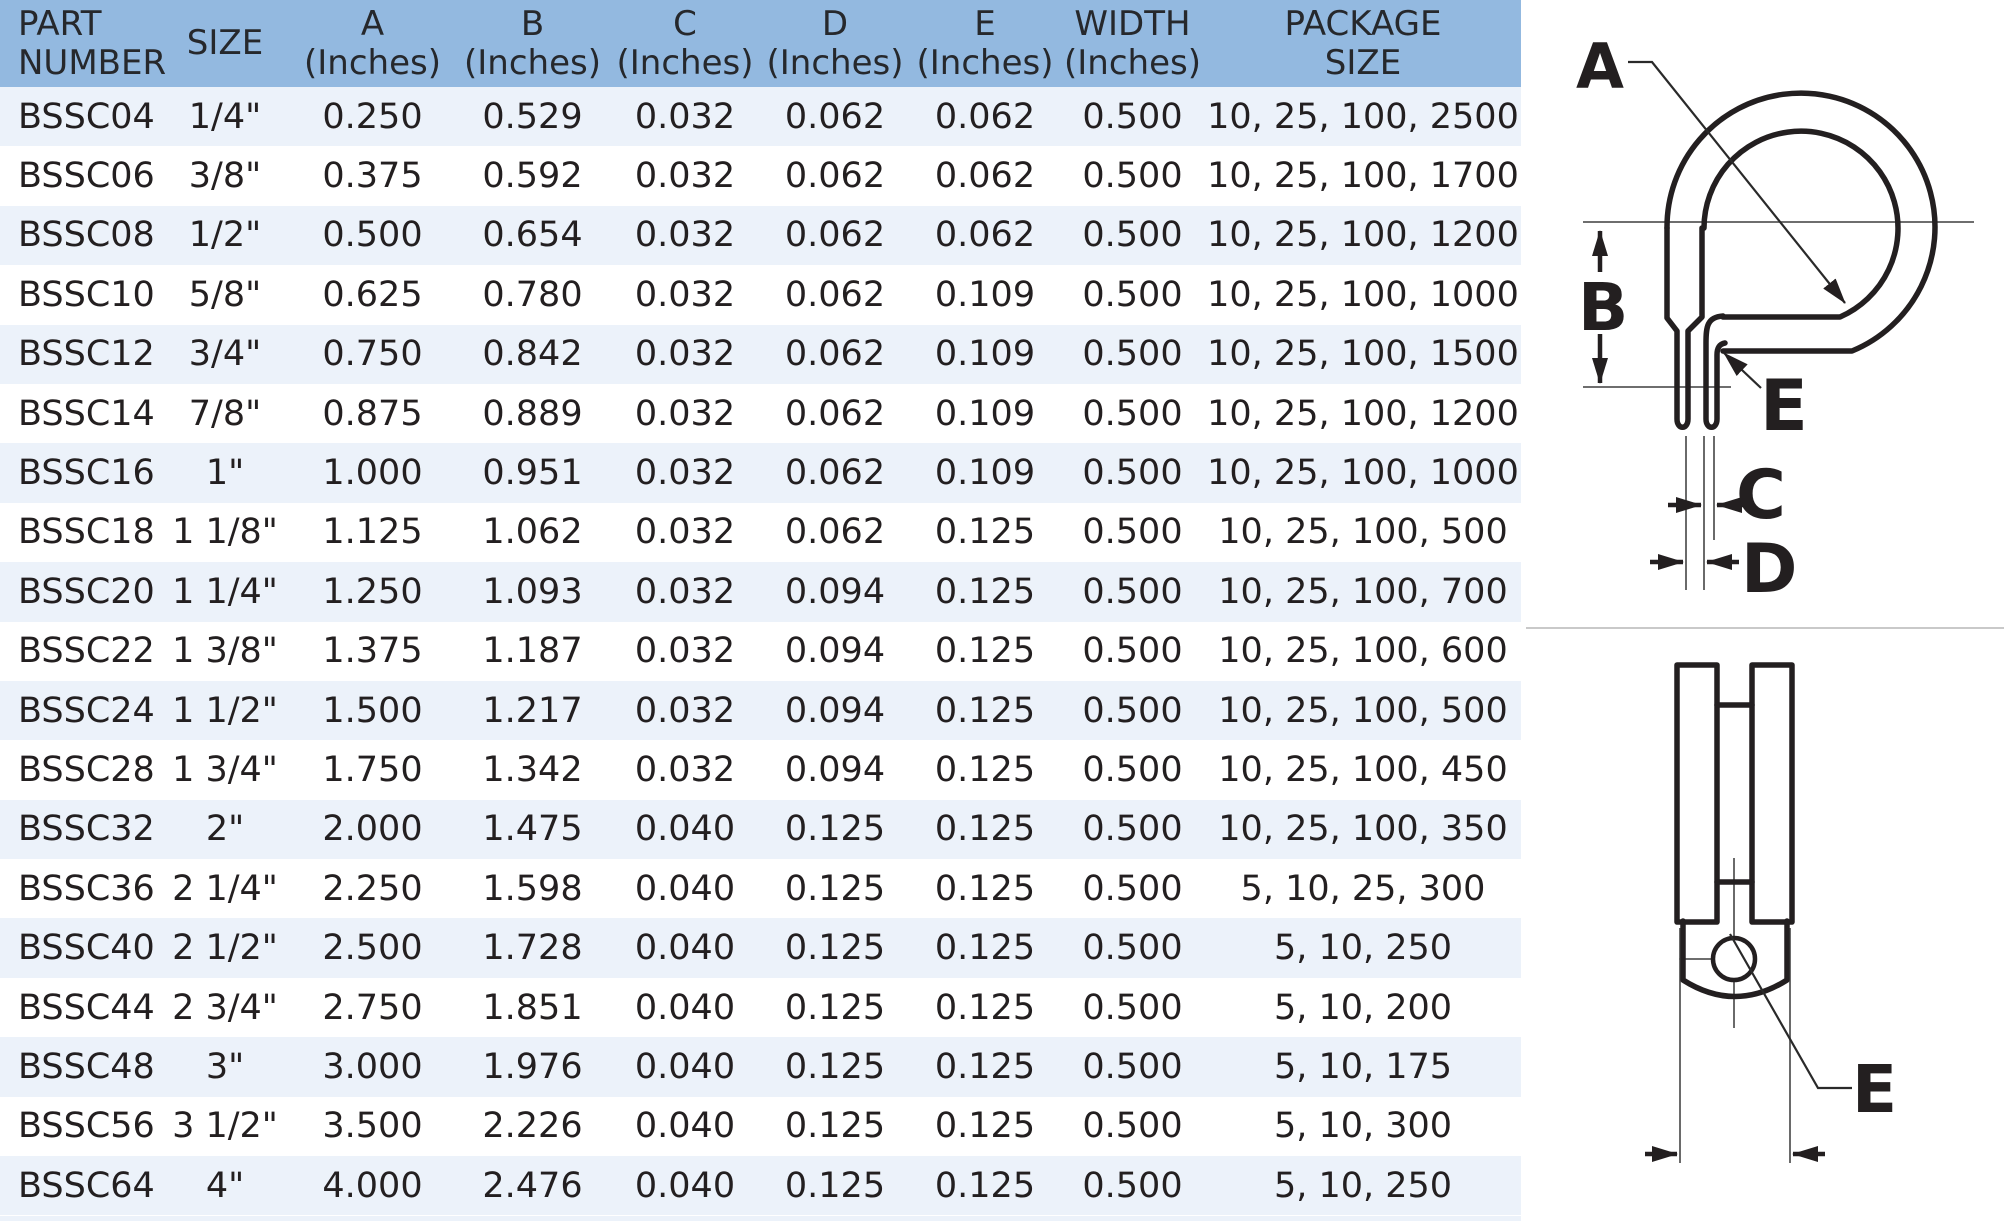 The height and width of the screenshot is (1221, 2004). What do you see at coordinates (532, 710) in the screenshot?
I see `cell-b: 1.217` at bounding box center [532, 710].